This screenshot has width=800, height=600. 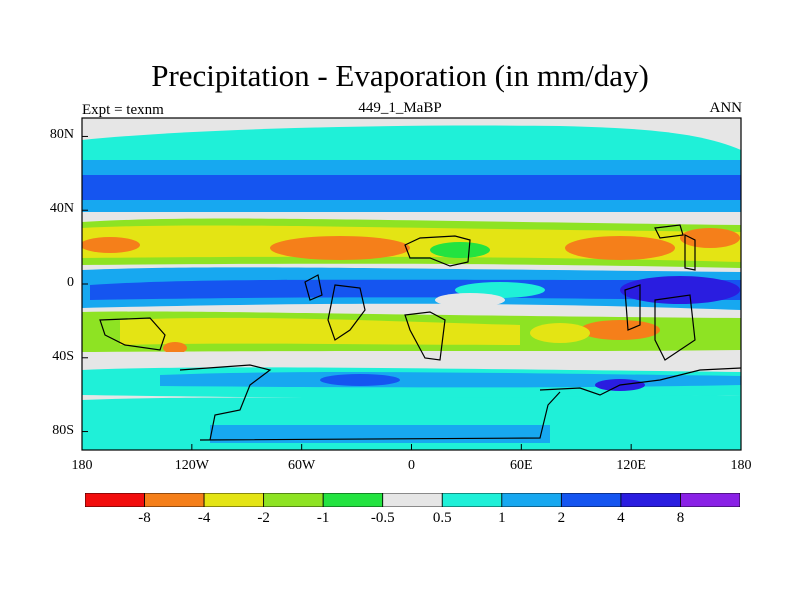 I want to click on colorbar-label: -0.5, so click(x=382, y=518).